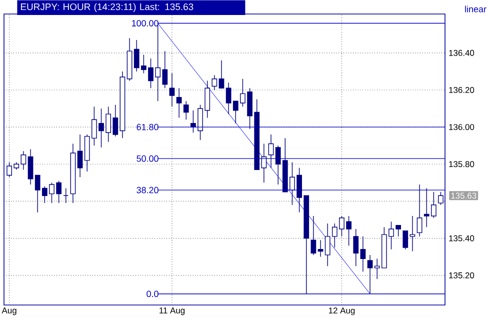 The height and width of the screenshot is (320, 494). Describe the element at coordinates (461, 275) in the screenshot. I see `y-tick-label: 135.20` at that location.